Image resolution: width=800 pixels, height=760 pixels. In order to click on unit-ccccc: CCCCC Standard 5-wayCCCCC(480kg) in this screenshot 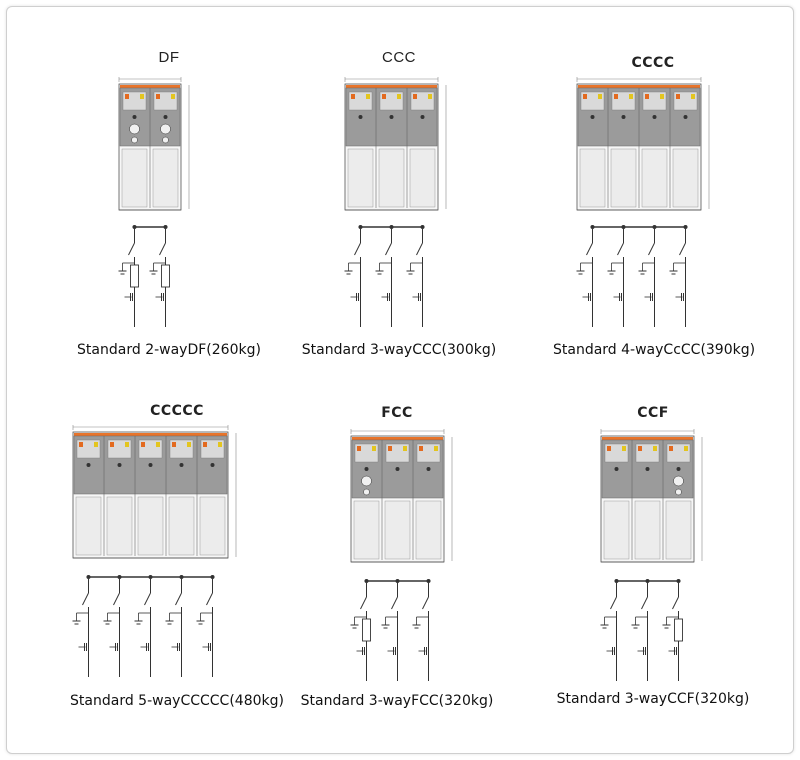, I will do `click(177, 562)`.